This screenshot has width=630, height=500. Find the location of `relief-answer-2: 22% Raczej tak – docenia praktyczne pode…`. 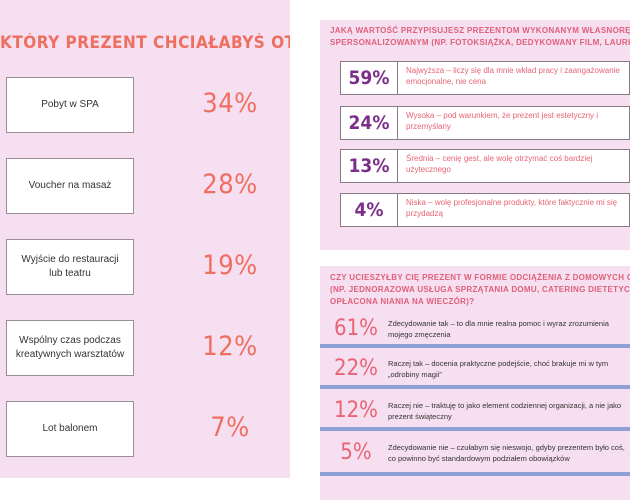

relief-answer-2: 22% Raczej tak – docenia praktyczne pode… is located at coordinates (475, 369).